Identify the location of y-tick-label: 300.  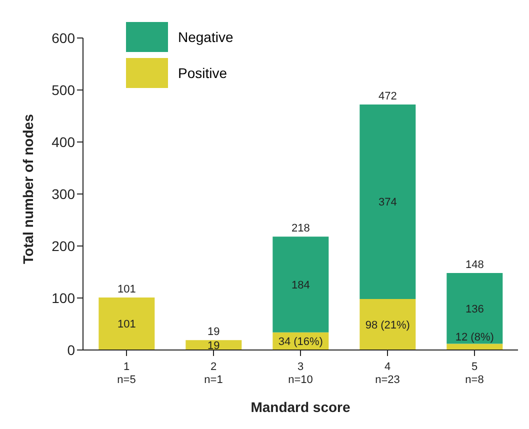
(64, 194).